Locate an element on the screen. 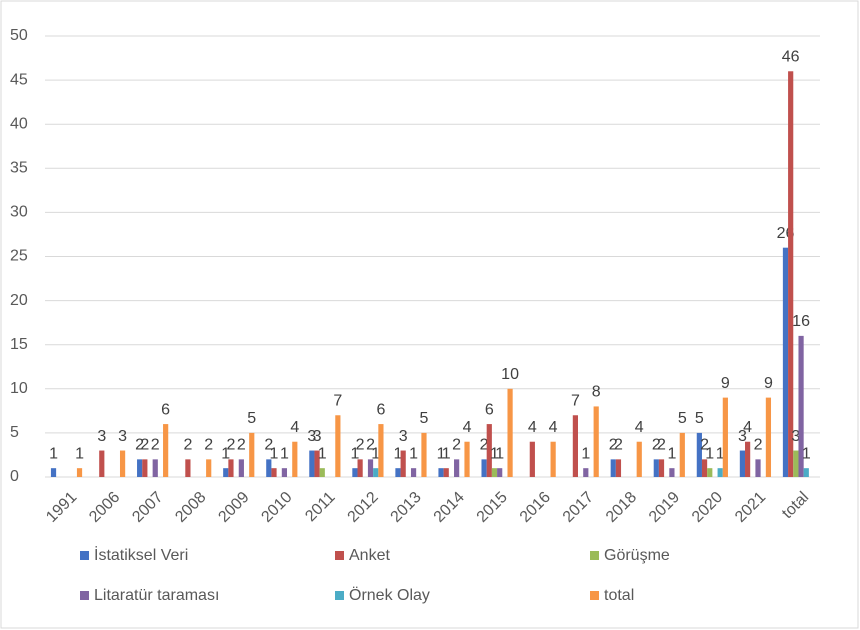 Image resolution: width=860 pixels, height=630 pixels. legend-label: Litaratür taraması is located at coordinates (156, 595).